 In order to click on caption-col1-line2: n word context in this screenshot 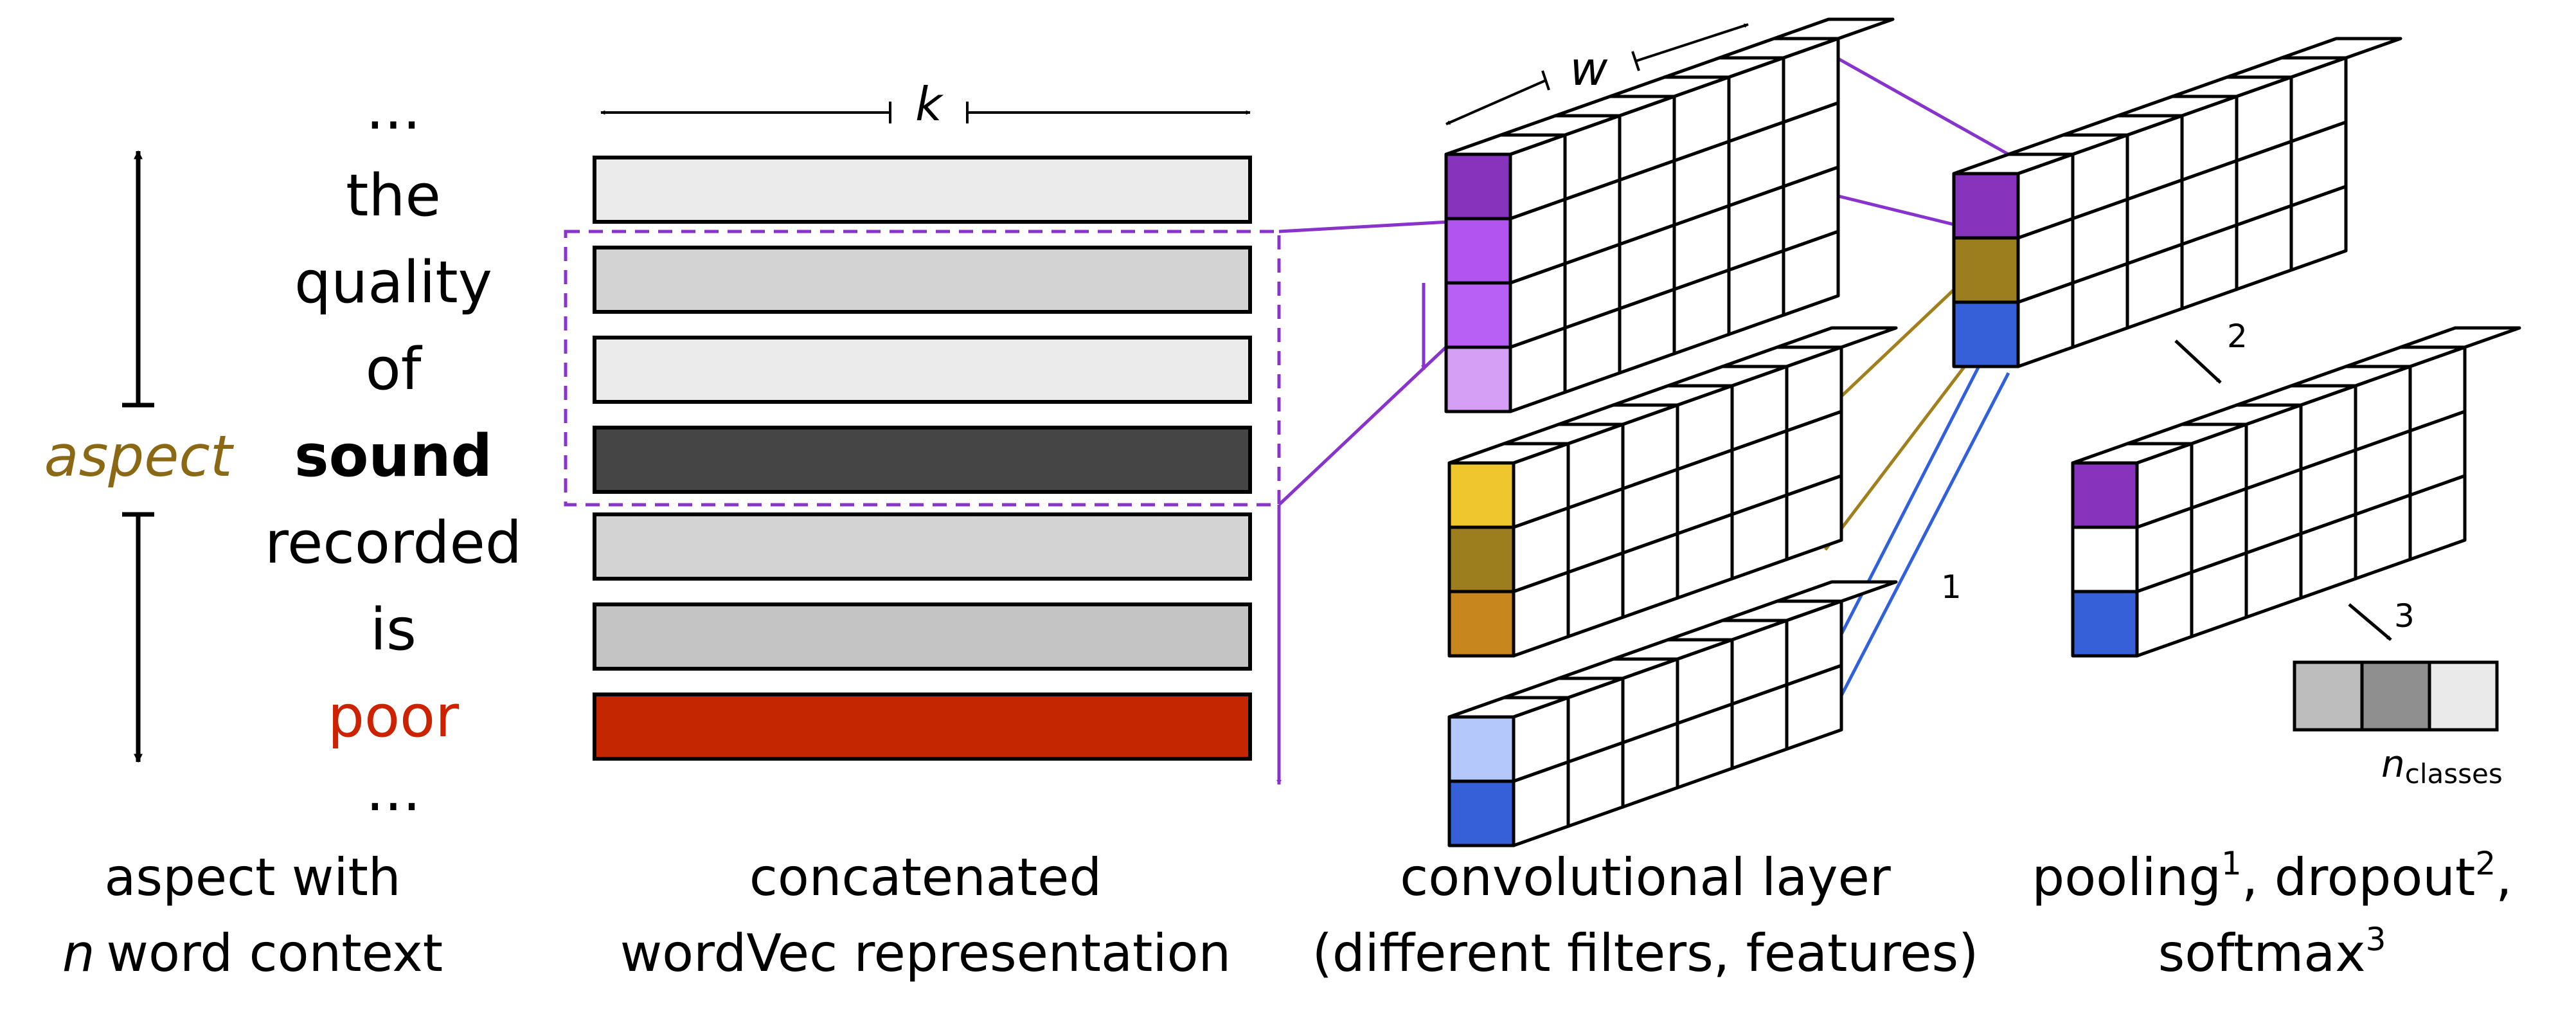, I will do `click(252, 953)`.